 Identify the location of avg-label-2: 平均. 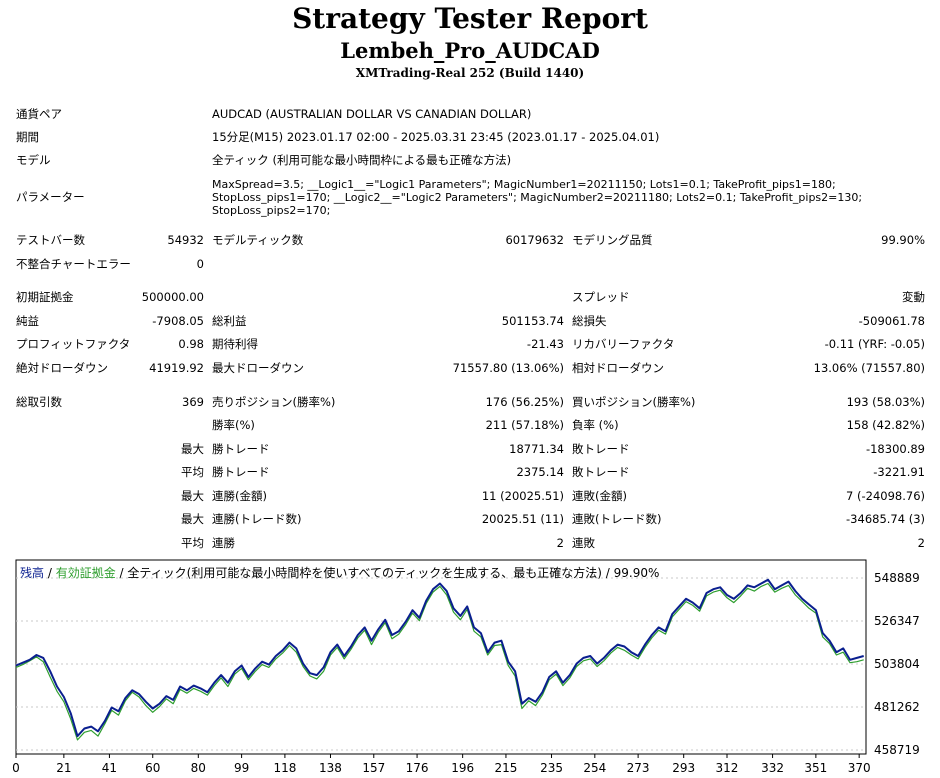
(192, 543).